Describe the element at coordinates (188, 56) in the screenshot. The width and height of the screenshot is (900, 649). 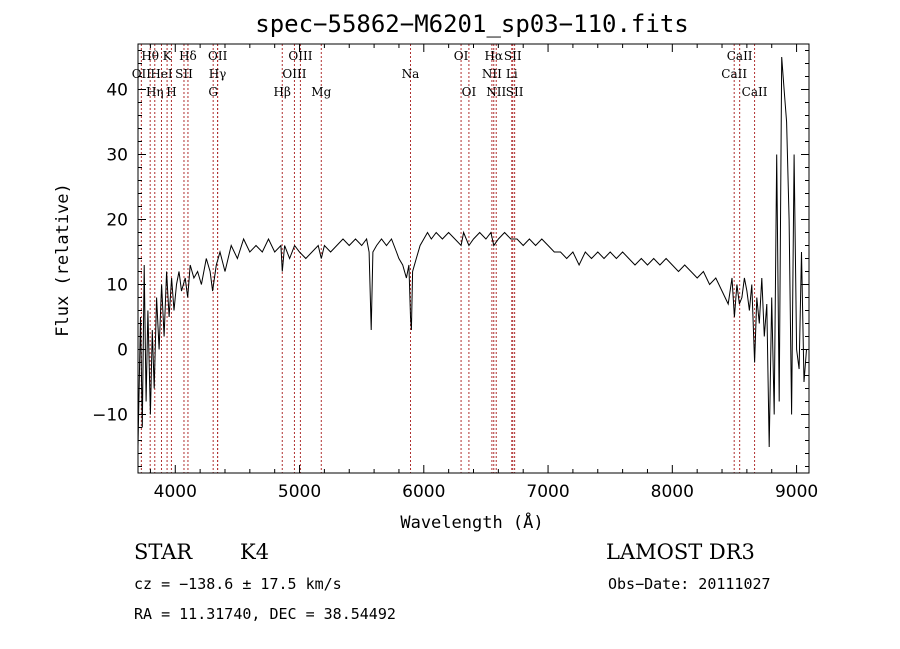
I see `spectral-line-label: Hδ` at that location.